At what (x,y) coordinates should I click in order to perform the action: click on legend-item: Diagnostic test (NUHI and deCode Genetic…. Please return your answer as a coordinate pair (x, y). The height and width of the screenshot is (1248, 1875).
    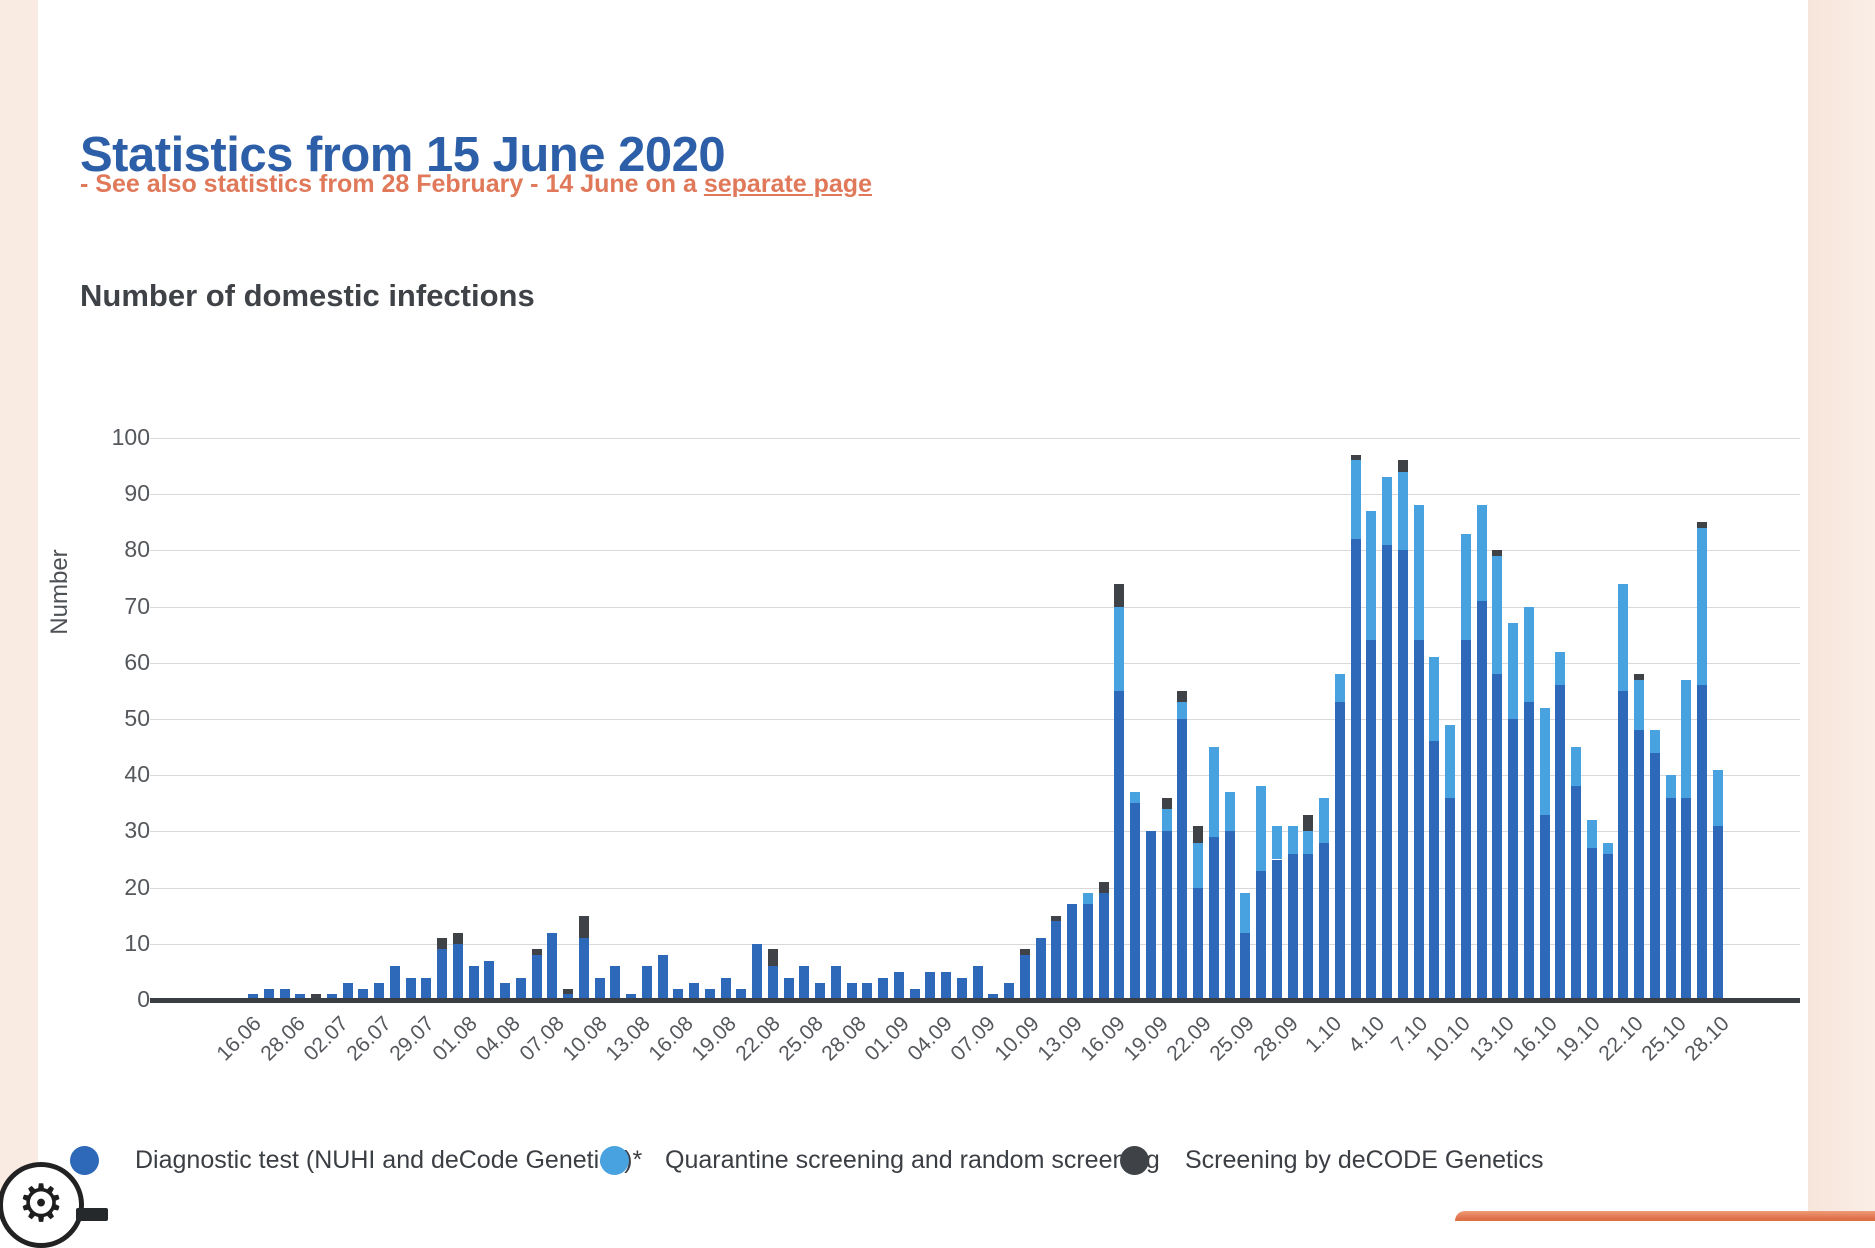
    Looking at the image, I should click on (356, 1160).